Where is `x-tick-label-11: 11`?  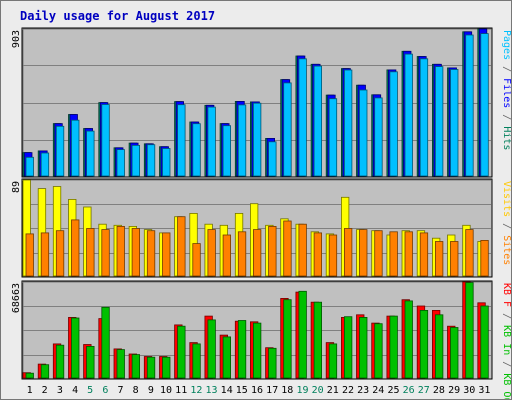
x-tick-label-11: 11 is located at coordinates (181, 390).